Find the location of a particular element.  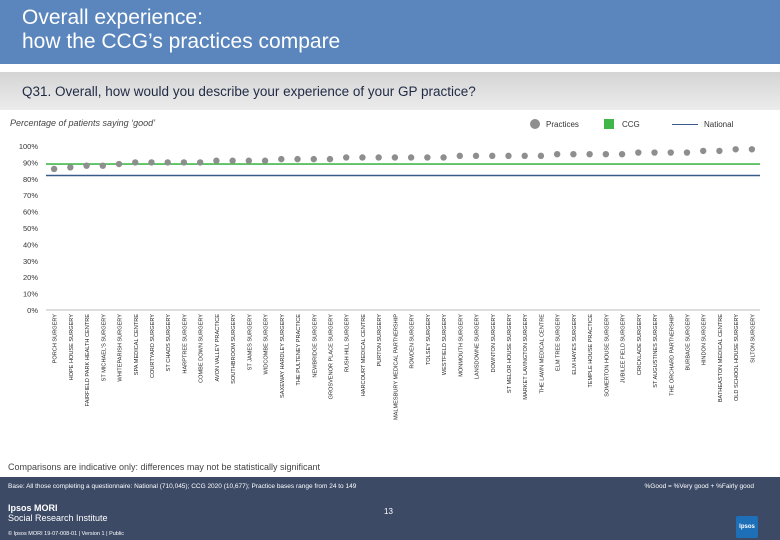

category-label: ST AUGUSTINES SURGERY is located at coordinates (656, 351).